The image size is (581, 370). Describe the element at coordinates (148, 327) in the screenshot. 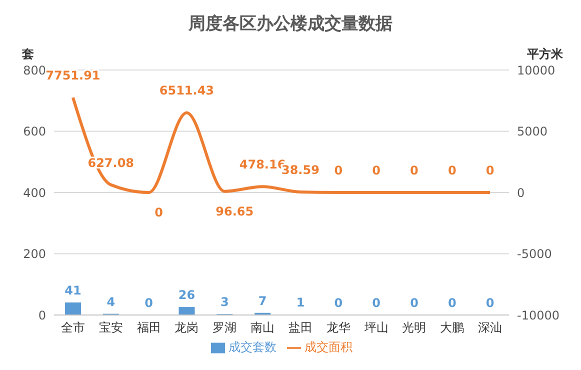

I see `x-tick-label: 福田` at that location.